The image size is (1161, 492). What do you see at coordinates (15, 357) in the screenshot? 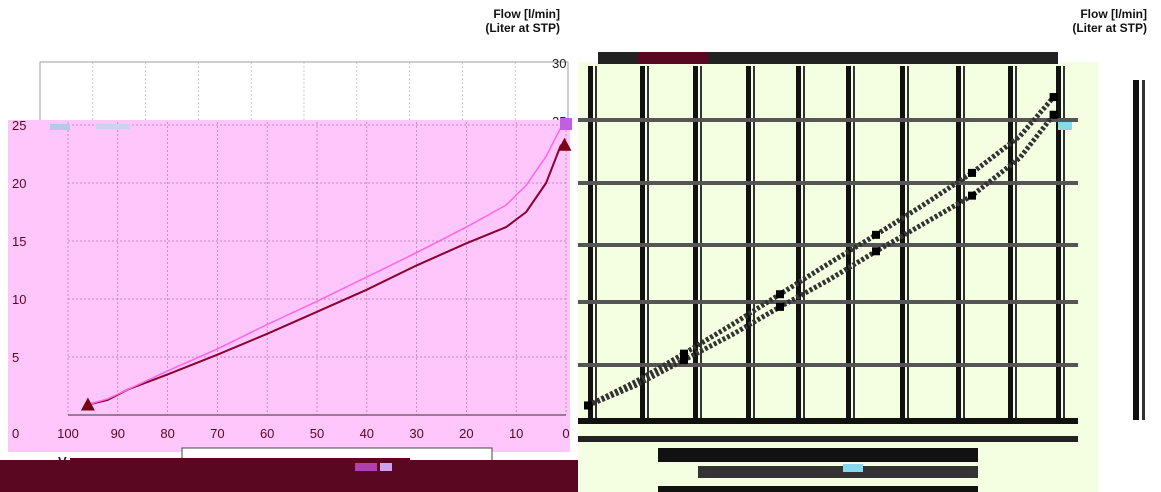
I see `y-tick-label: 5` at bounding box center [15, 357].